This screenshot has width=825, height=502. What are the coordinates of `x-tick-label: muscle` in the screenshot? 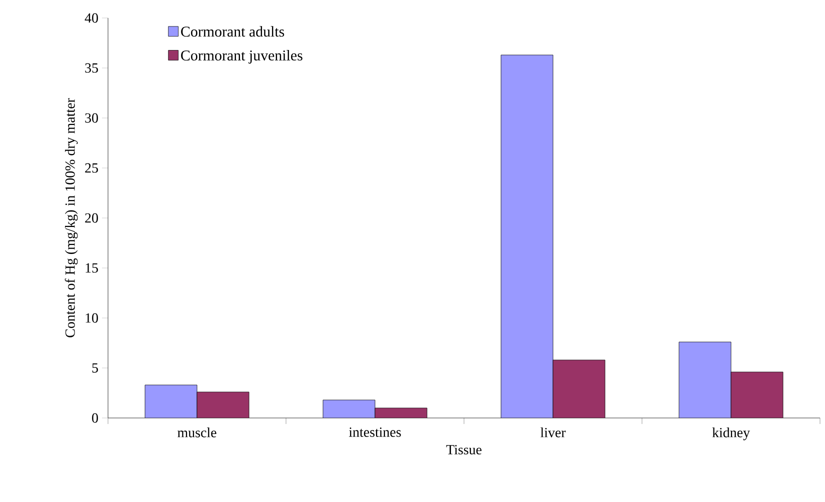 It's located at (197, 432).